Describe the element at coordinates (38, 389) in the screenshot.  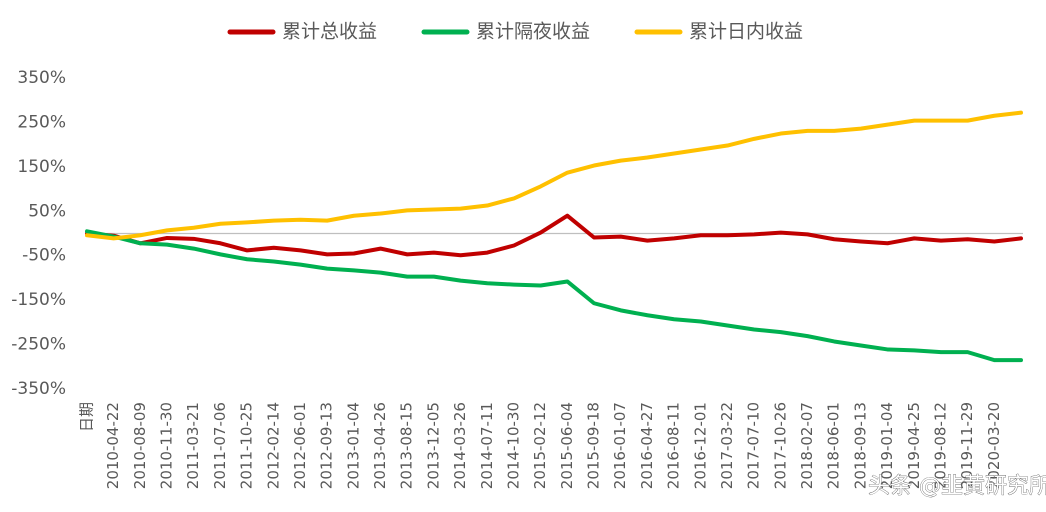
I see `y-tick-label: -350%` at that location.